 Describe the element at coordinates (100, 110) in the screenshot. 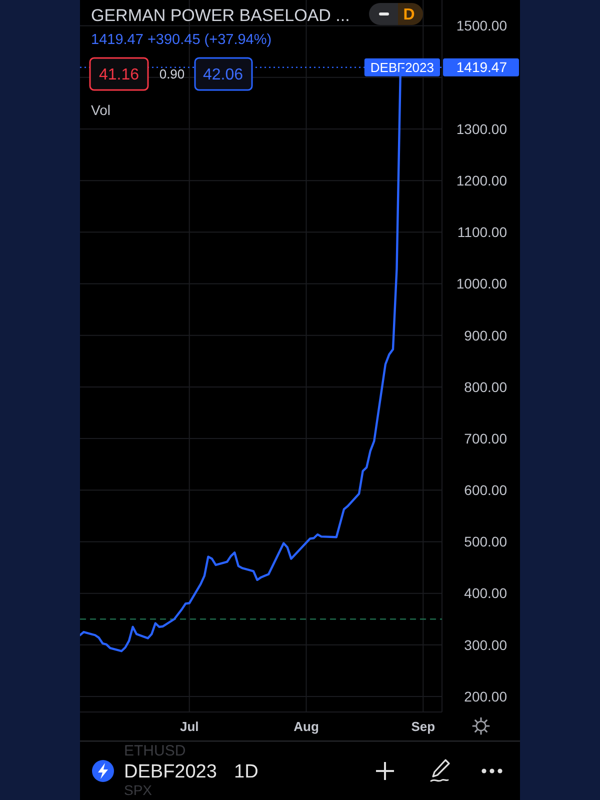

I see `annotation: Vol` at that location.